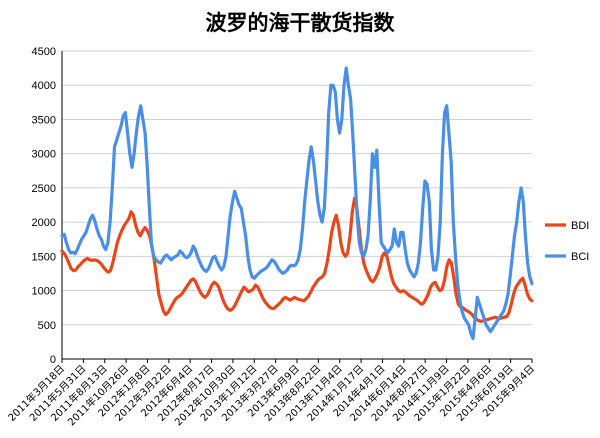  What do you see at coordinates (580, 257) in the screenshot?
I see `legend-label-bci: BCI` at bounding box center [580, 257].